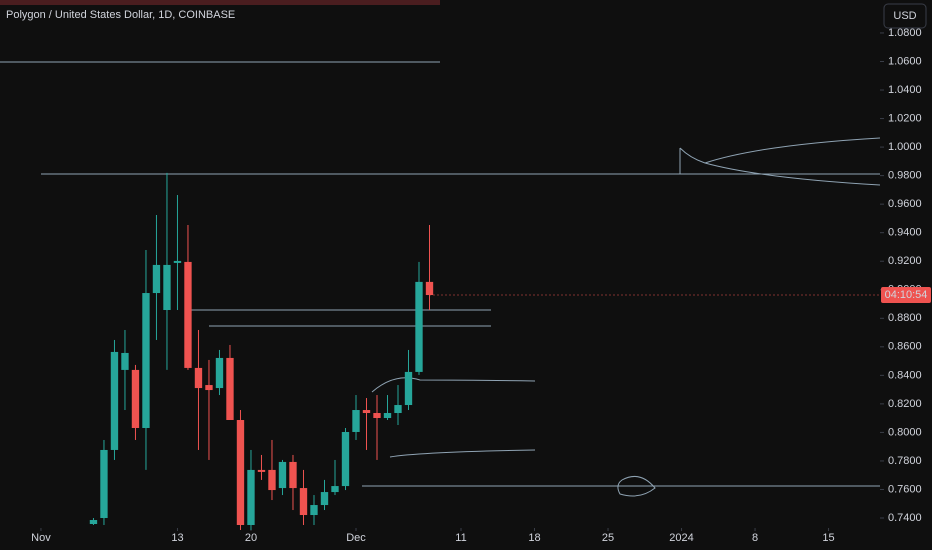 The width and height of the screenshot is (932, 550). I want to click on y-tick-label: 1.0200, so click(905, 118).